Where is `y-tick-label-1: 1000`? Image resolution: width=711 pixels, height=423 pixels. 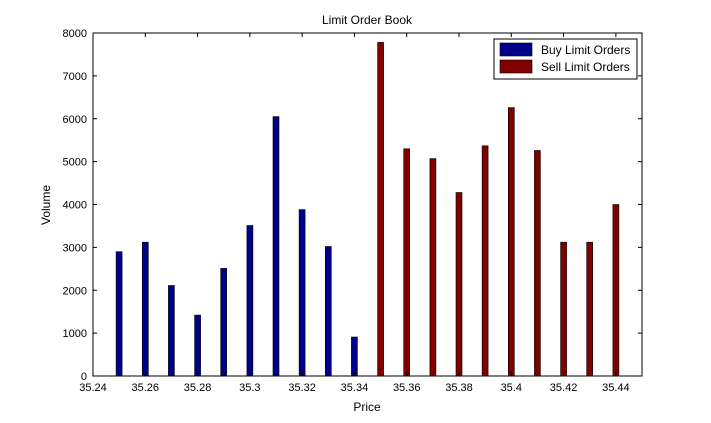 y-tick-label-1: 1000 is located at coordinates (75, 334).